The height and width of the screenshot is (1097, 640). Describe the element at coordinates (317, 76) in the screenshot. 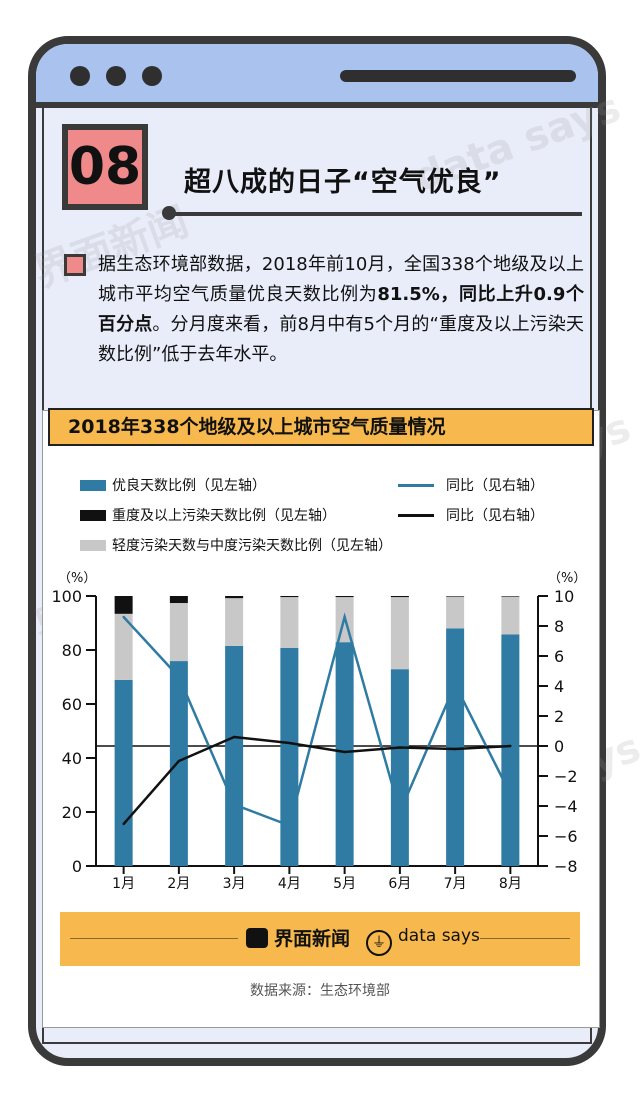

I see `top-bar` at that location.